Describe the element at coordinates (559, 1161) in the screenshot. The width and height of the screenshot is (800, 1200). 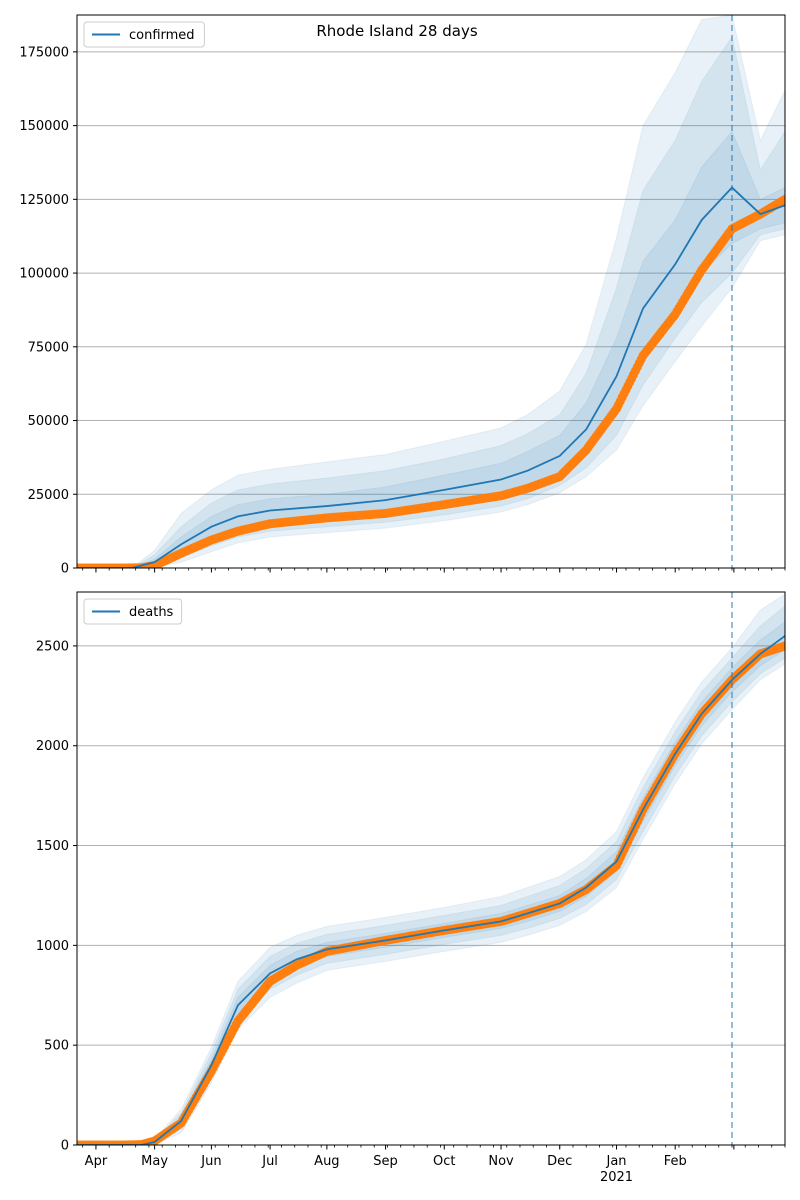
I see `x-tick-label: Dec` at that location.